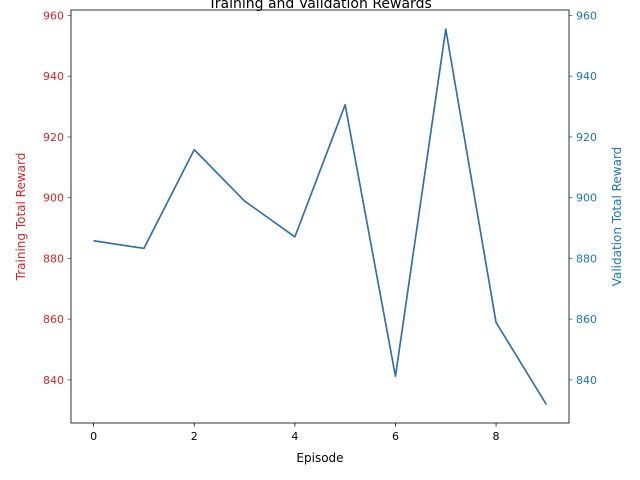 This screenshot has width=640, height=480. I want to click on y-tick-label-right: 860, so click(586, 319).